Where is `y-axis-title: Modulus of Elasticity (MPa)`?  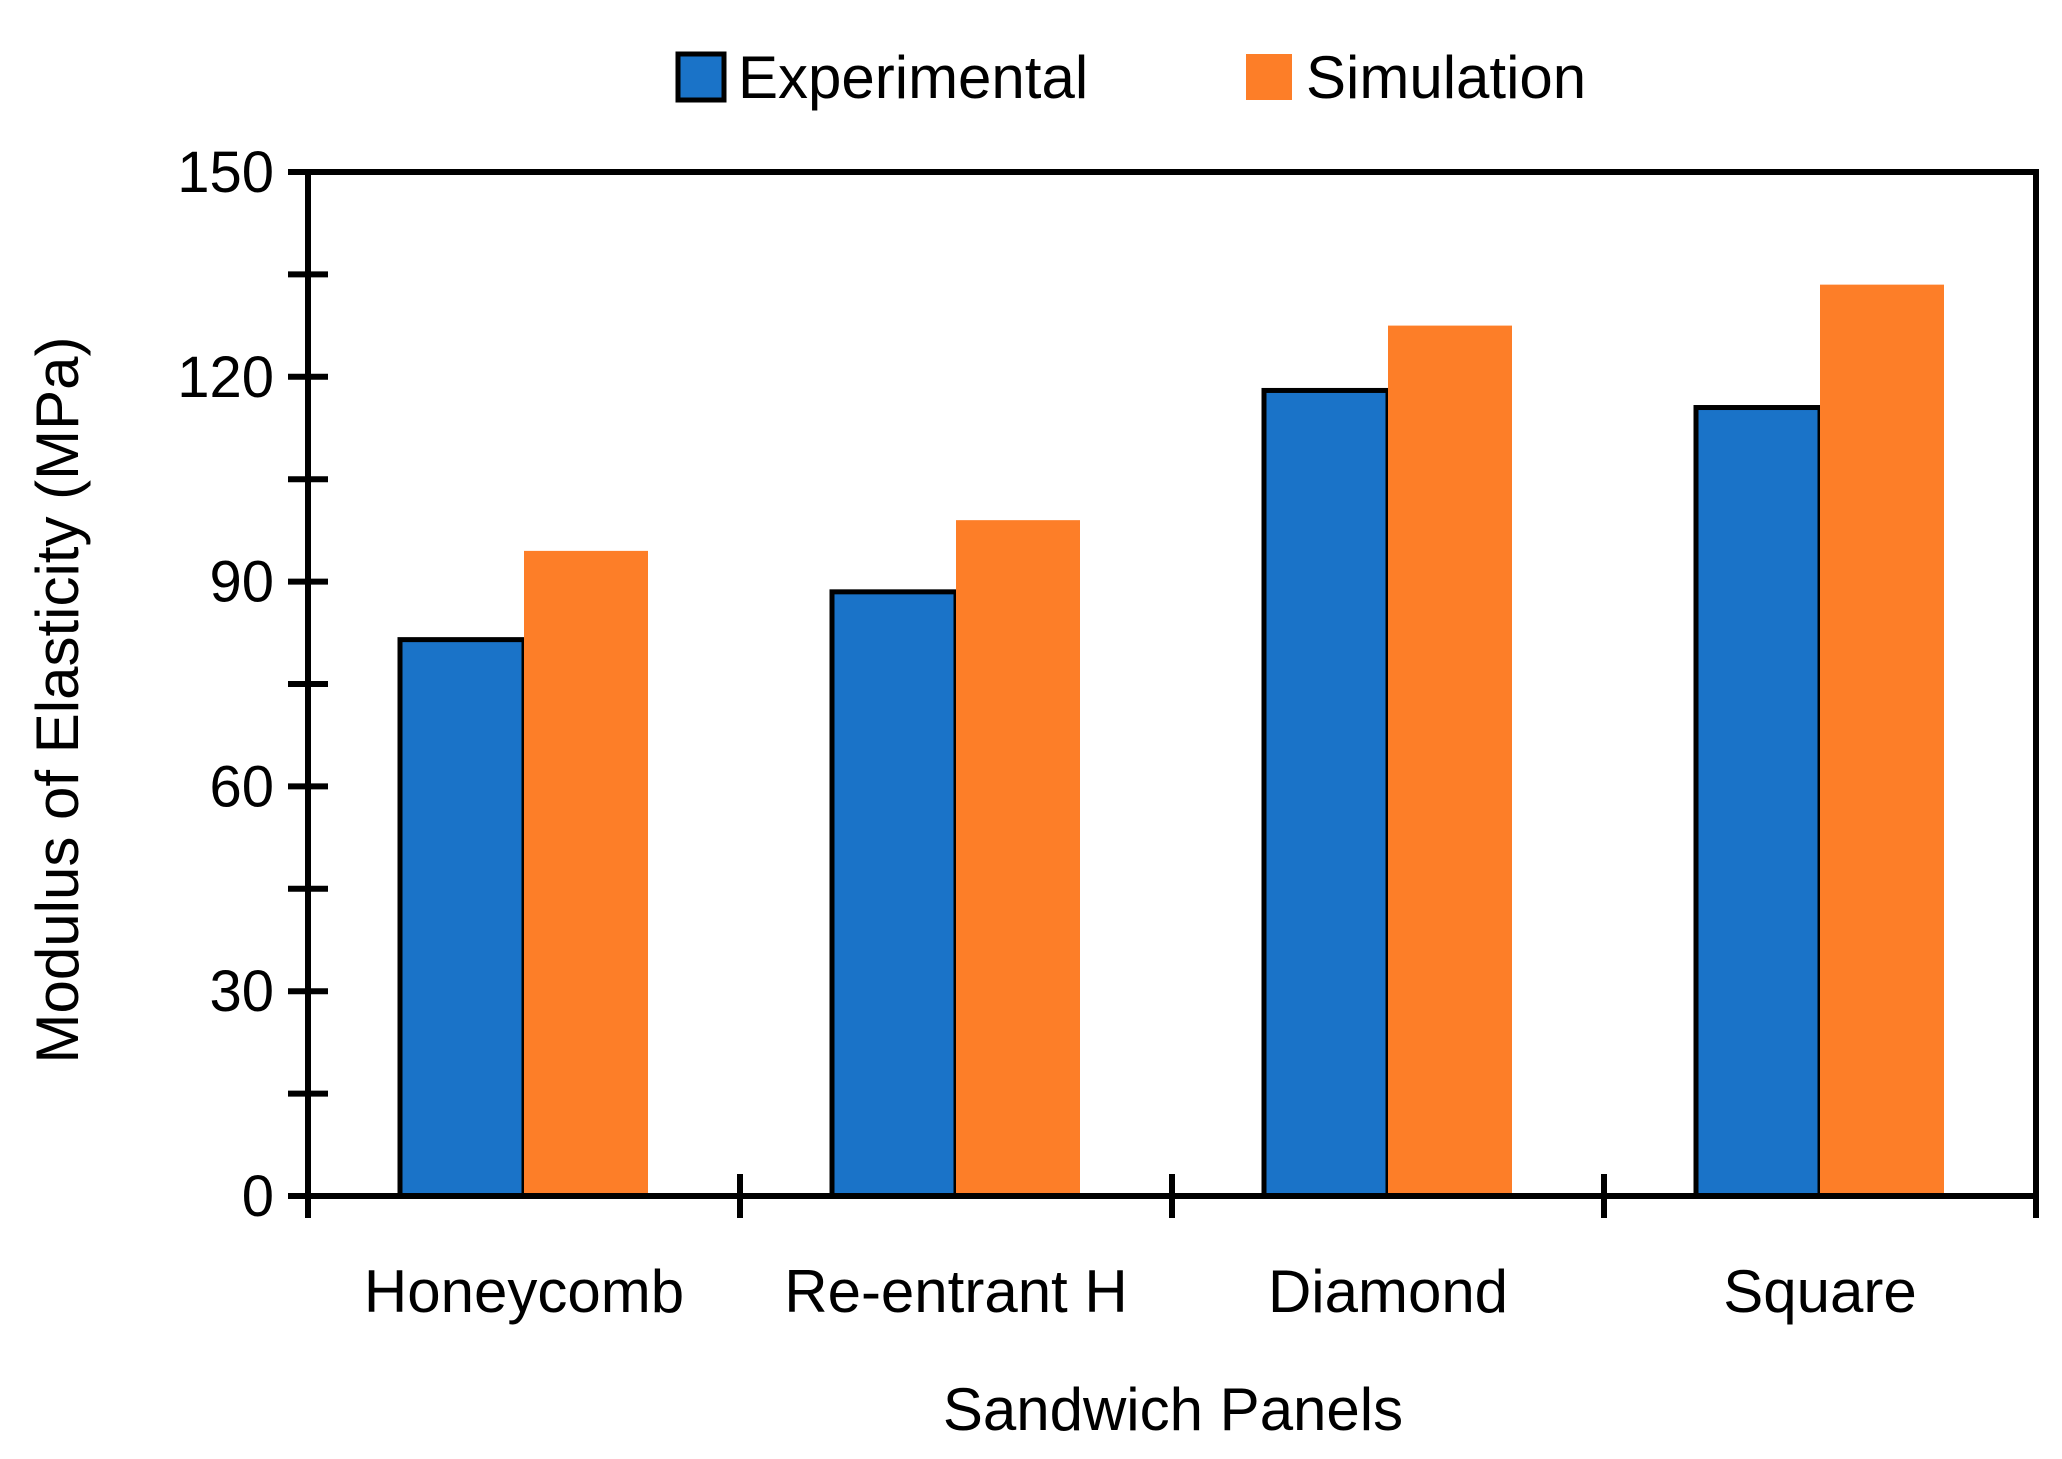 y-axis-title: Modulus of Elasticity (MPa) is located at coordinates (57, 700).